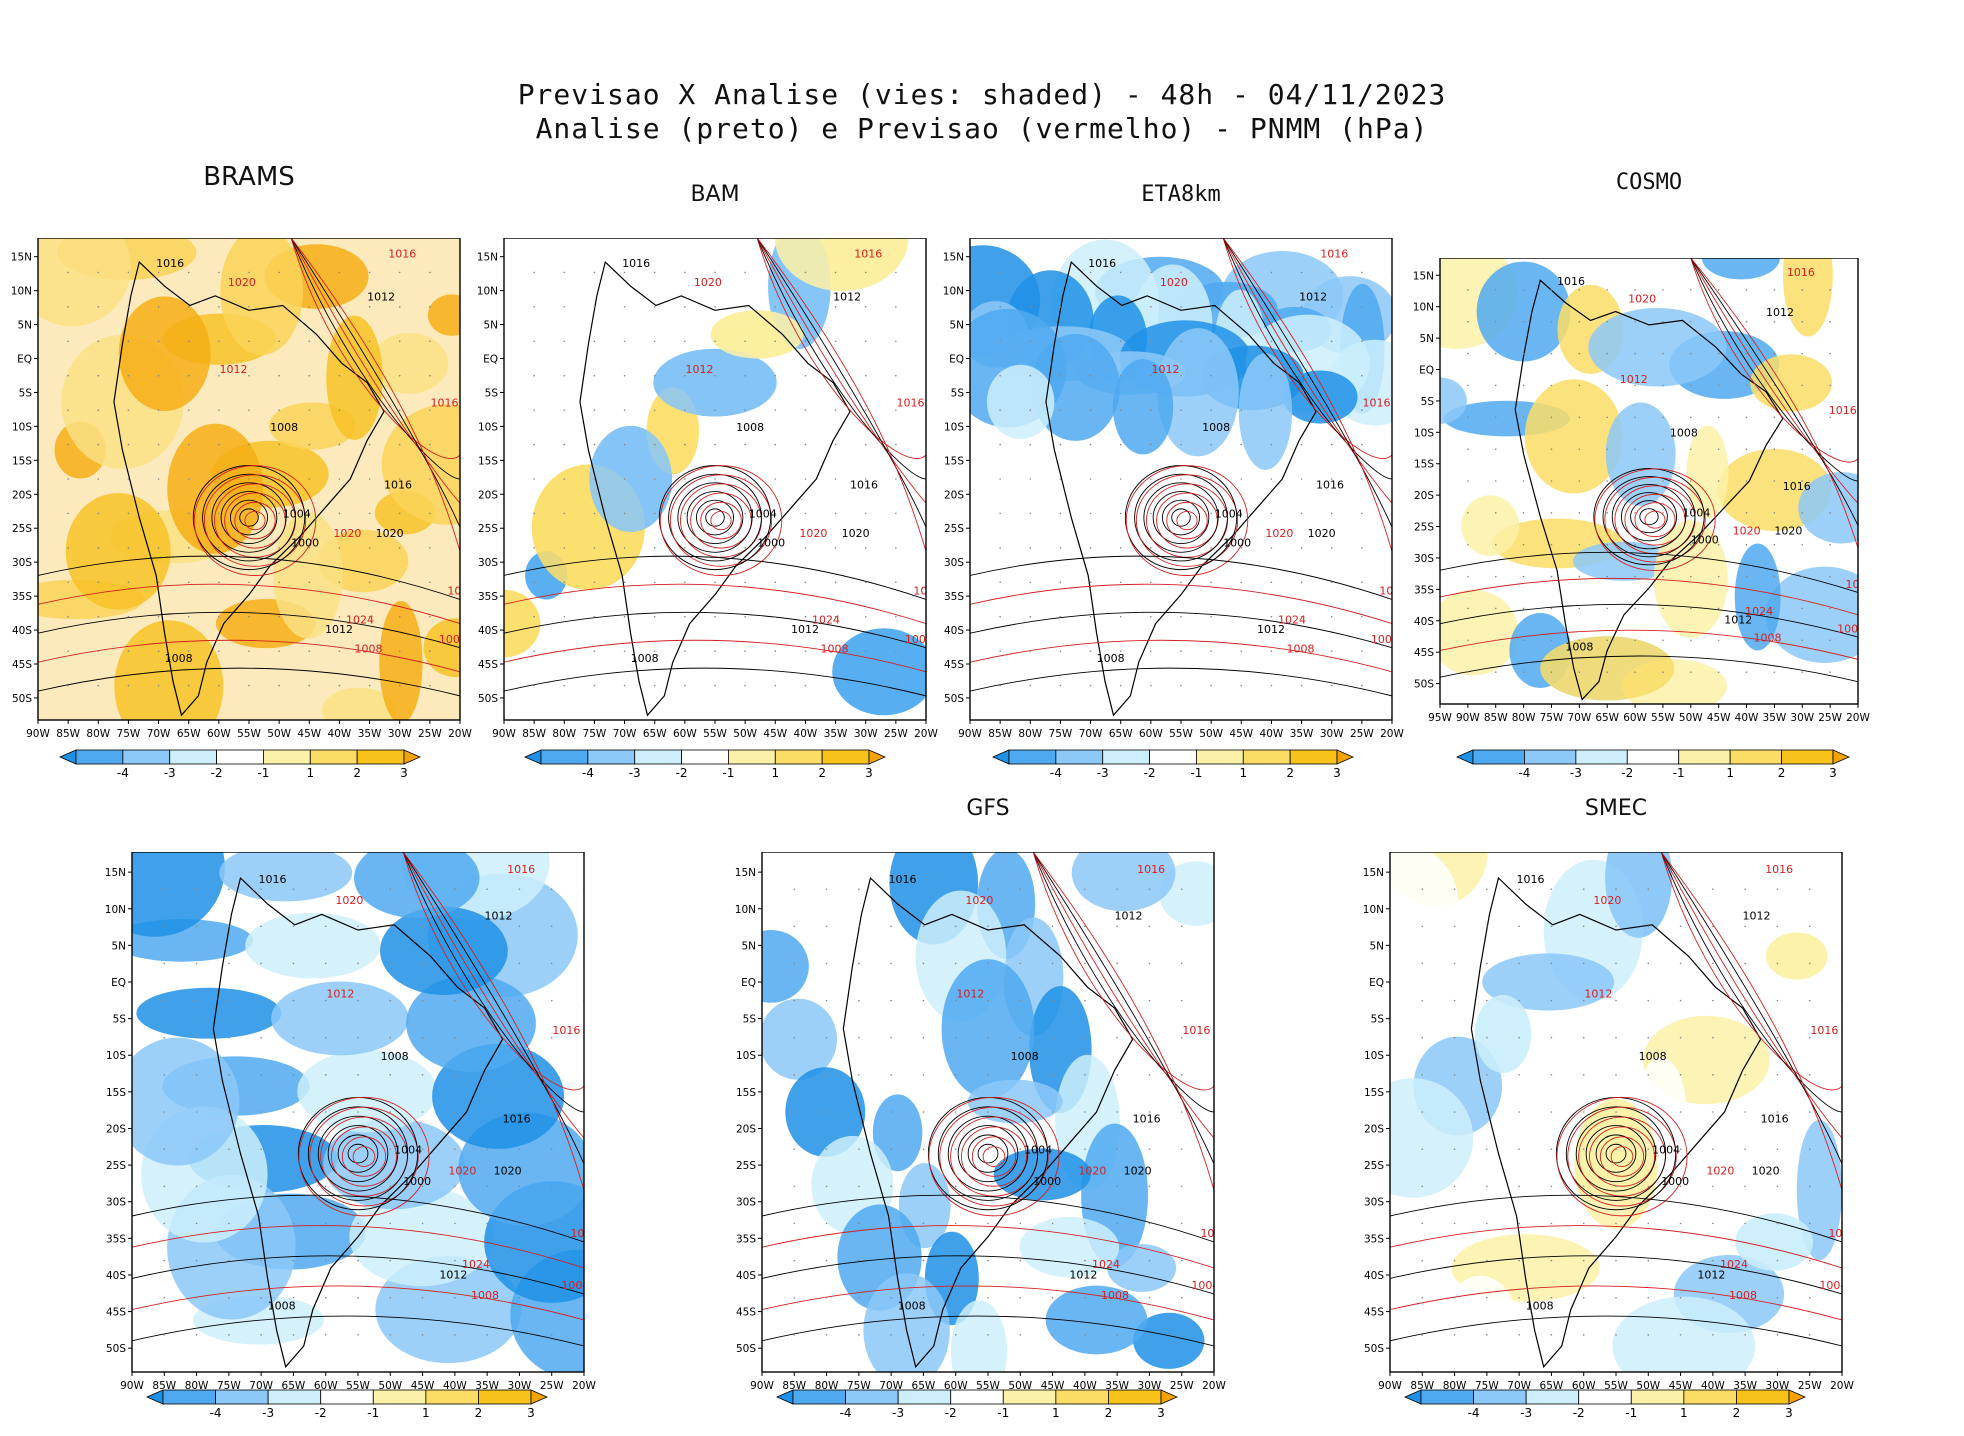 The height and width of the screenshot is (1436, 1964). Describe the element at coordinates (956, 1386) in the screenshot. I see `lon-tick-label: 60W` at that location.